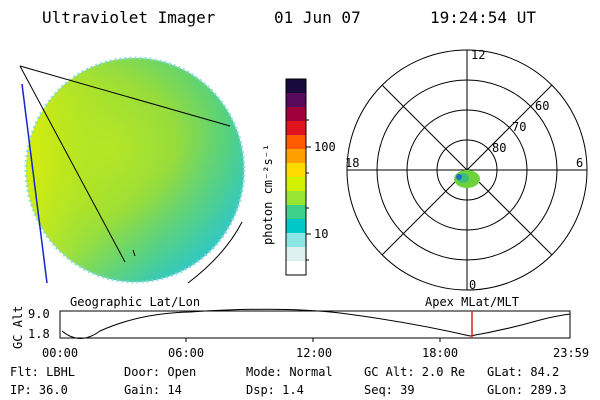  I want to click on seq-status: Seq: 39, so click(389, 390).